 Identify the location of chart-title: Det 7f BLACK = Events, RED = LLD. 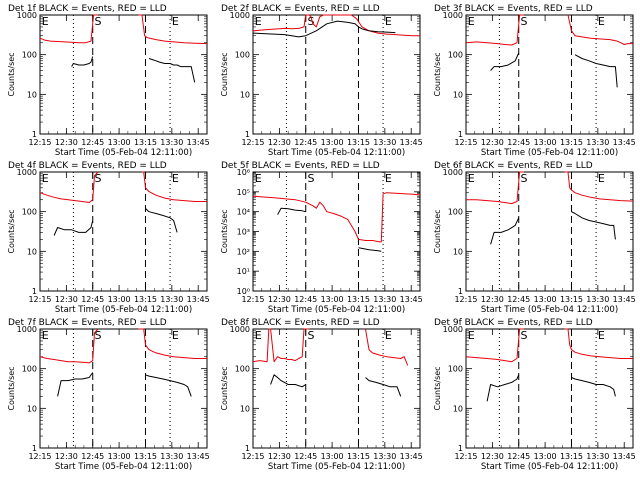
(87, 323).